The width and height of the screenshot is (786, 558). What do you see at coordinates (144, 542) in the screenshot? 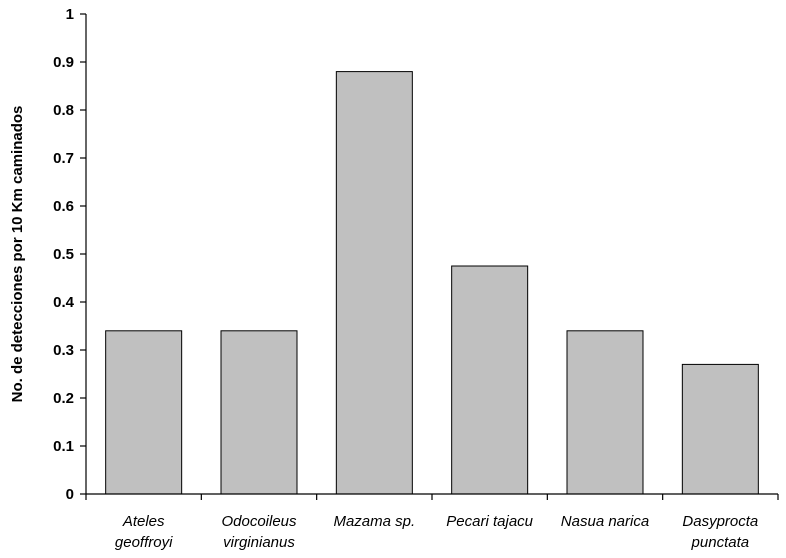
I see `x-category-label-line: geoffroyi` at bounding box center [144, 542].